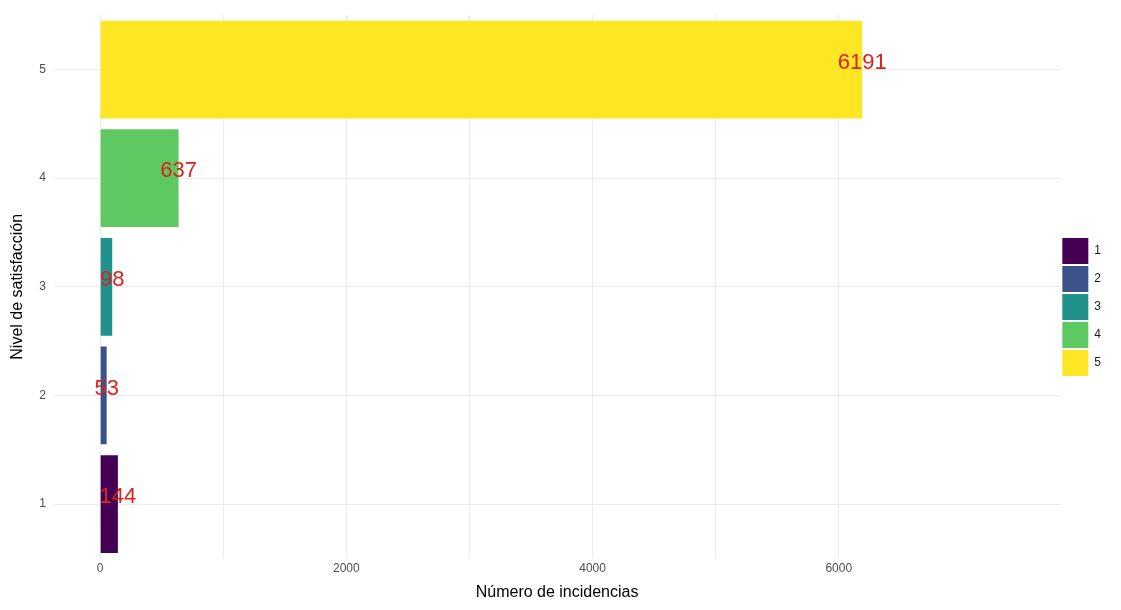 The width and height of the screenshot is (1121, 610). What do you see at coordinates (43, 286) in the screenshot?
I see `y-tick-label: 3` at bounding box center [43, 286].